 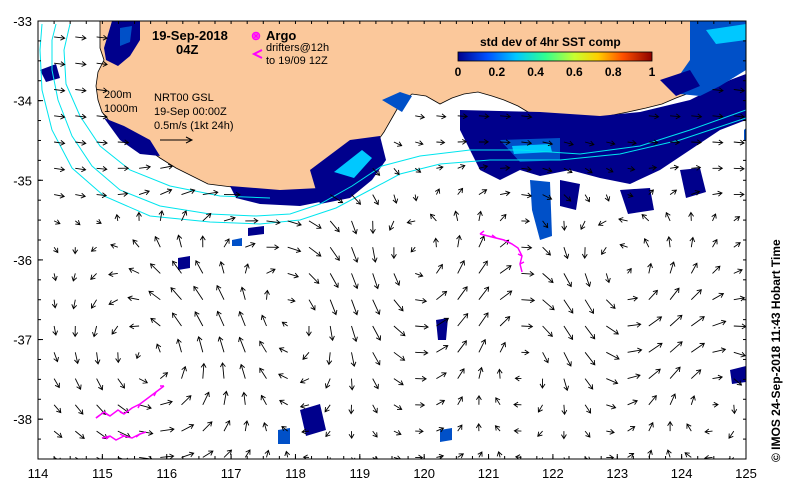 What do you see at coordinates (424, 473) in the screenshot?
I see `x-tick-label: 120` at bounding box center [424, 473].